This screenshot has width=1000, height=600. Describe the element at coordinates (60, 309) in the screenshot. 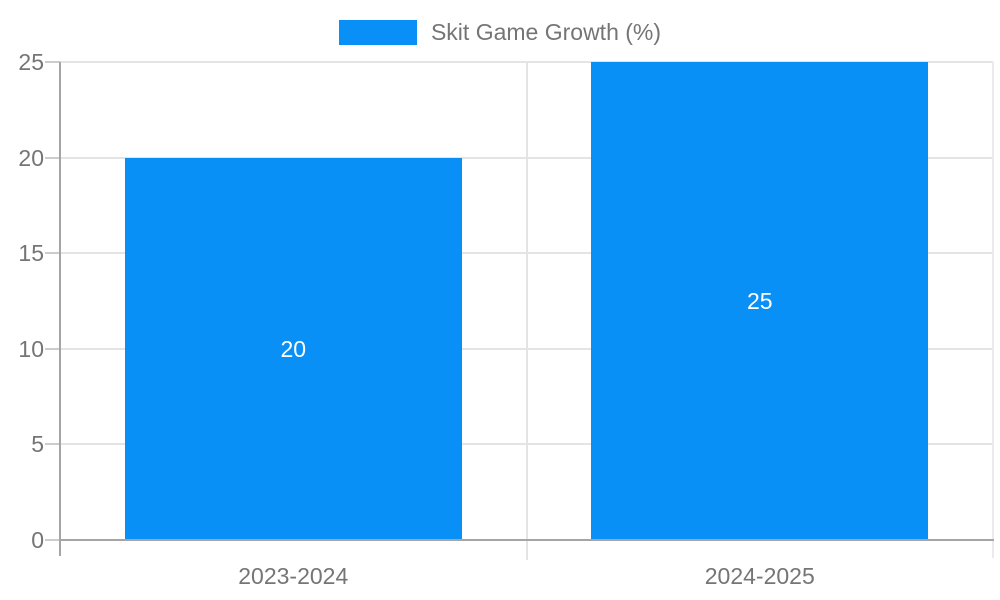

I see `y-axis-line` at that location.